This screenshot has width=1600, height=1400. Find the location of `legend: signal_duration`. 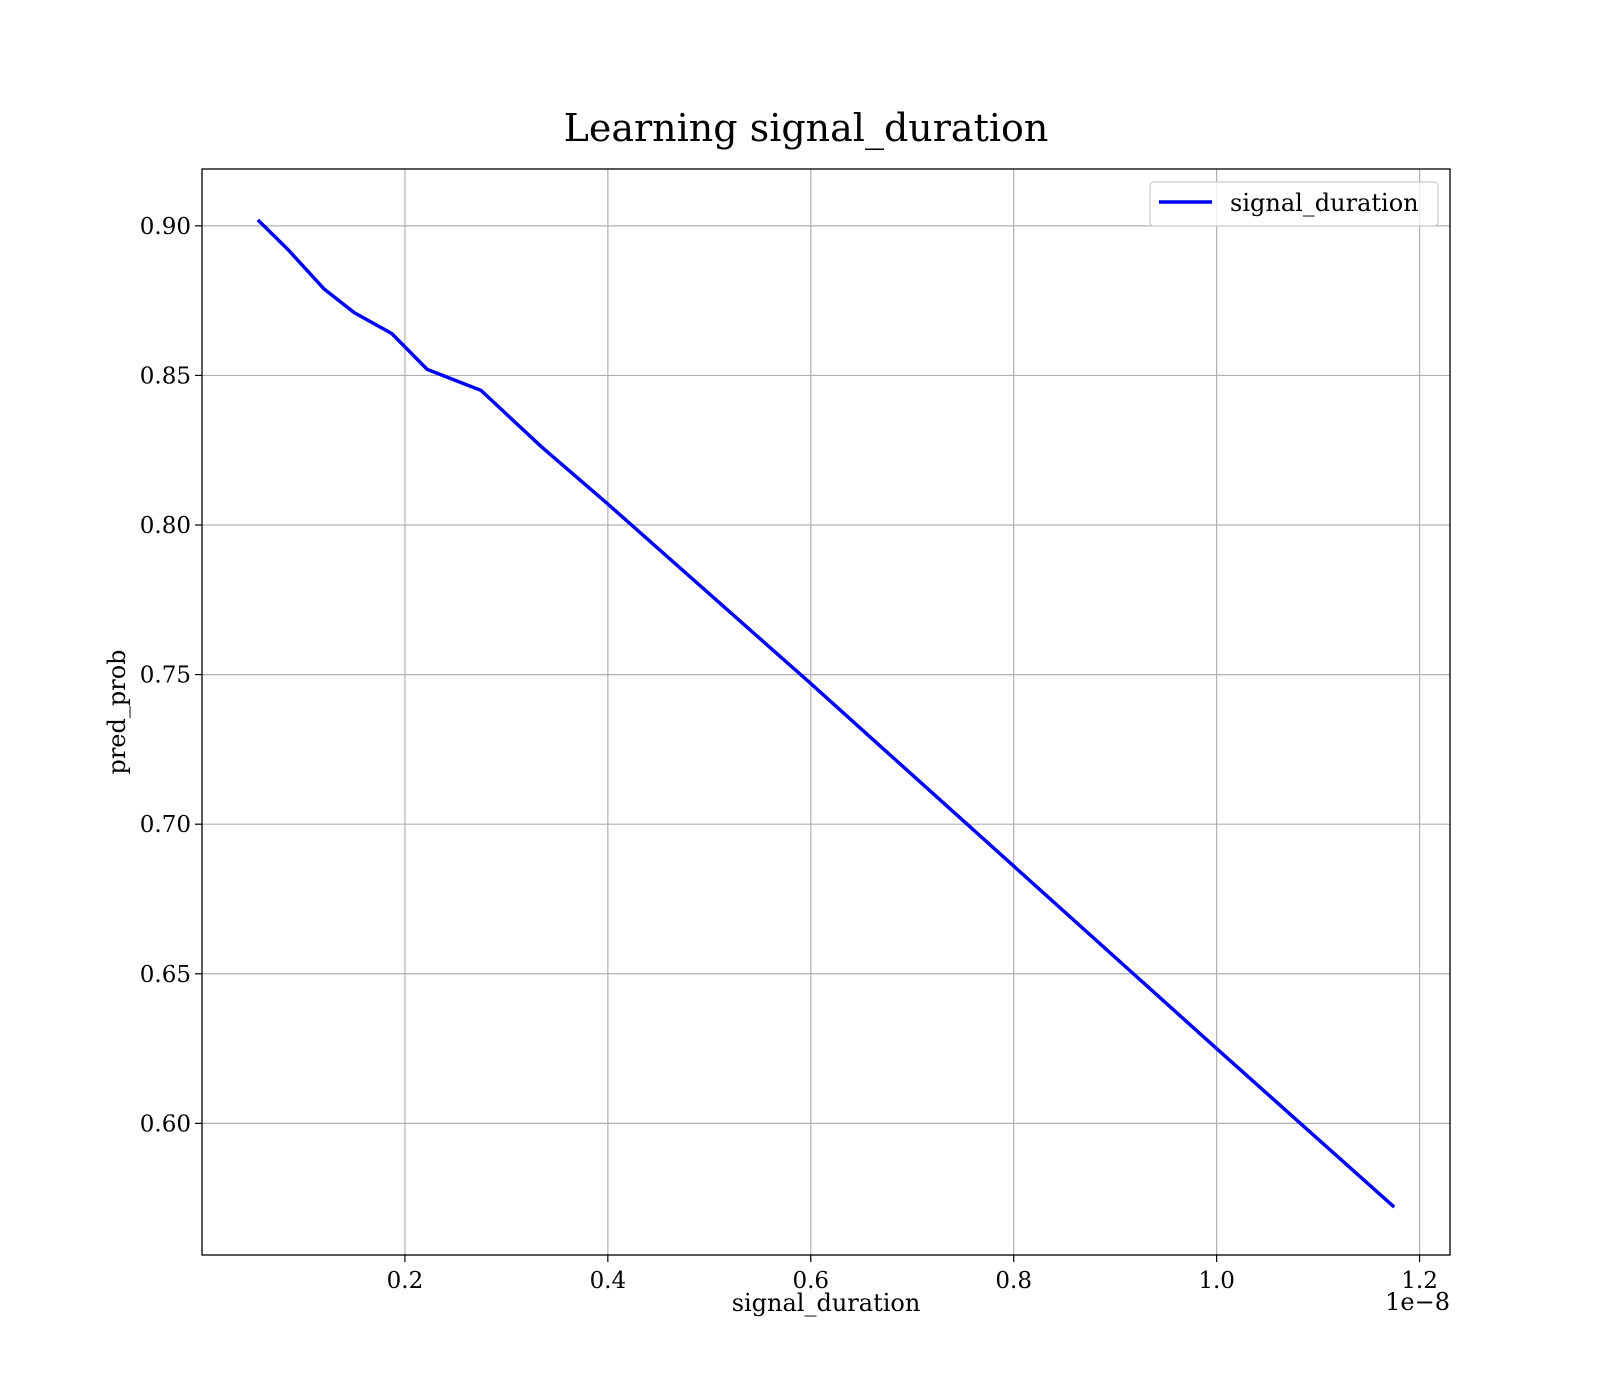

legend: signal_duration is located at coordinates (1294, 204).